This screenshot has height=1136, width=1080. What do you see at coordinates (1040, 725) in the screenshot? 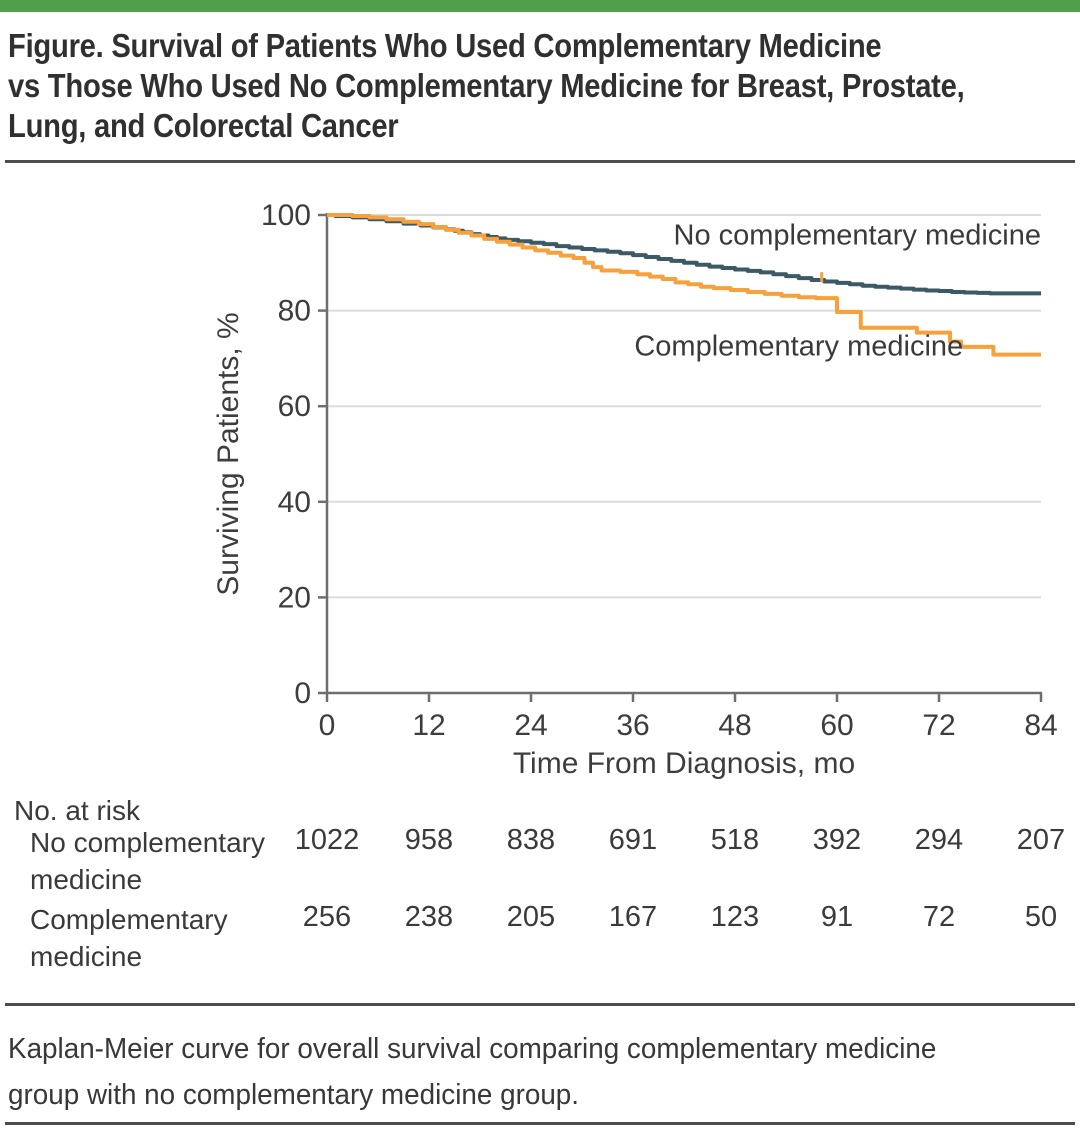
I see `x-tick-label: 84` at bounding box center [1040, 725].